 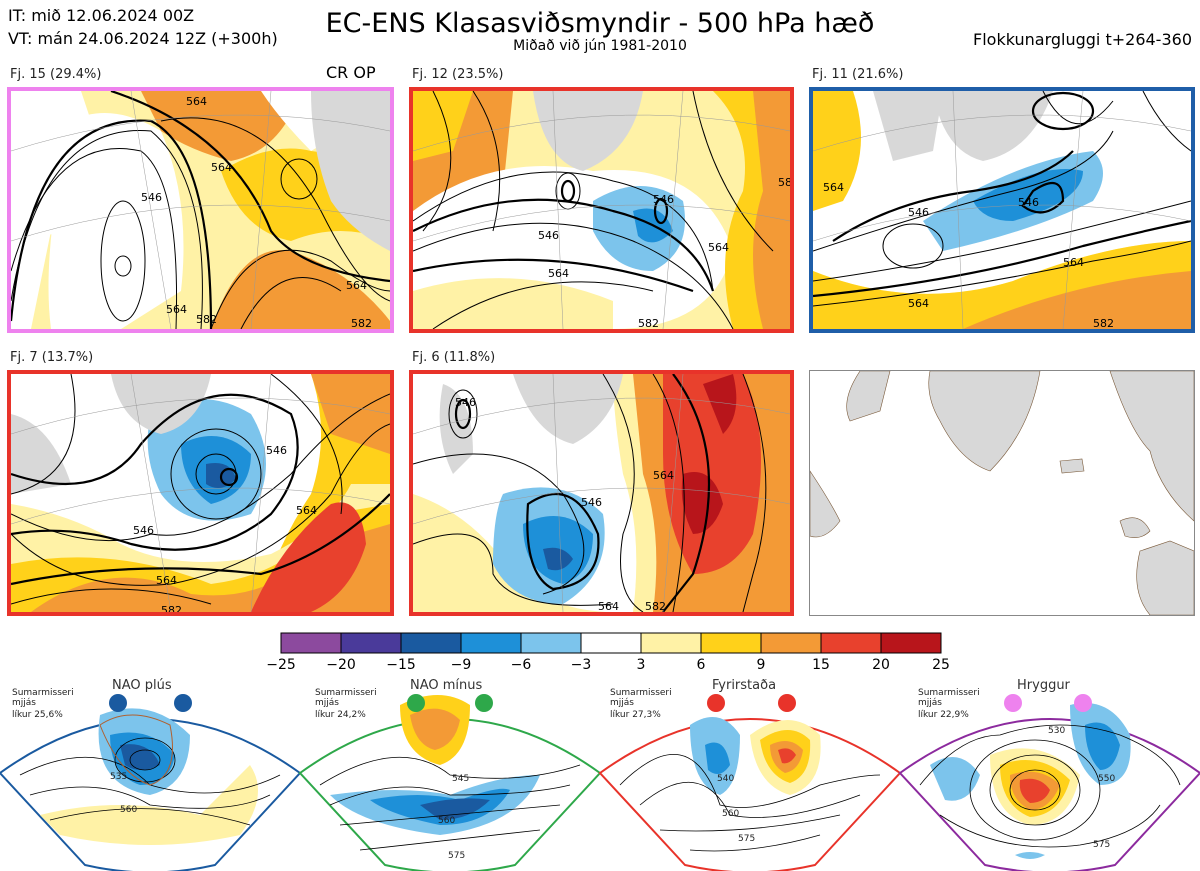 What do you see at coordinates (460, 779) in the screenshot?
I see `contour-label: 545` at bounding box center [460, 779].